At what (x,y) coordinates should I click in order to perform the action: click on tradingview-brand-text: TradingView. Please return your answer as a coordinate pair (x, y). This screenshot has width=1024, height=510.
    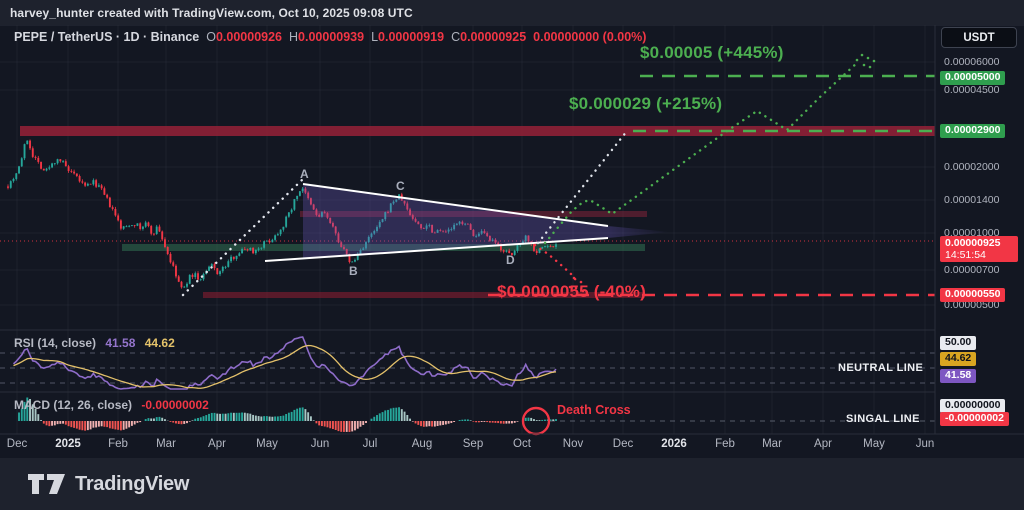
    Looking at the image, I should click on (132, 483).